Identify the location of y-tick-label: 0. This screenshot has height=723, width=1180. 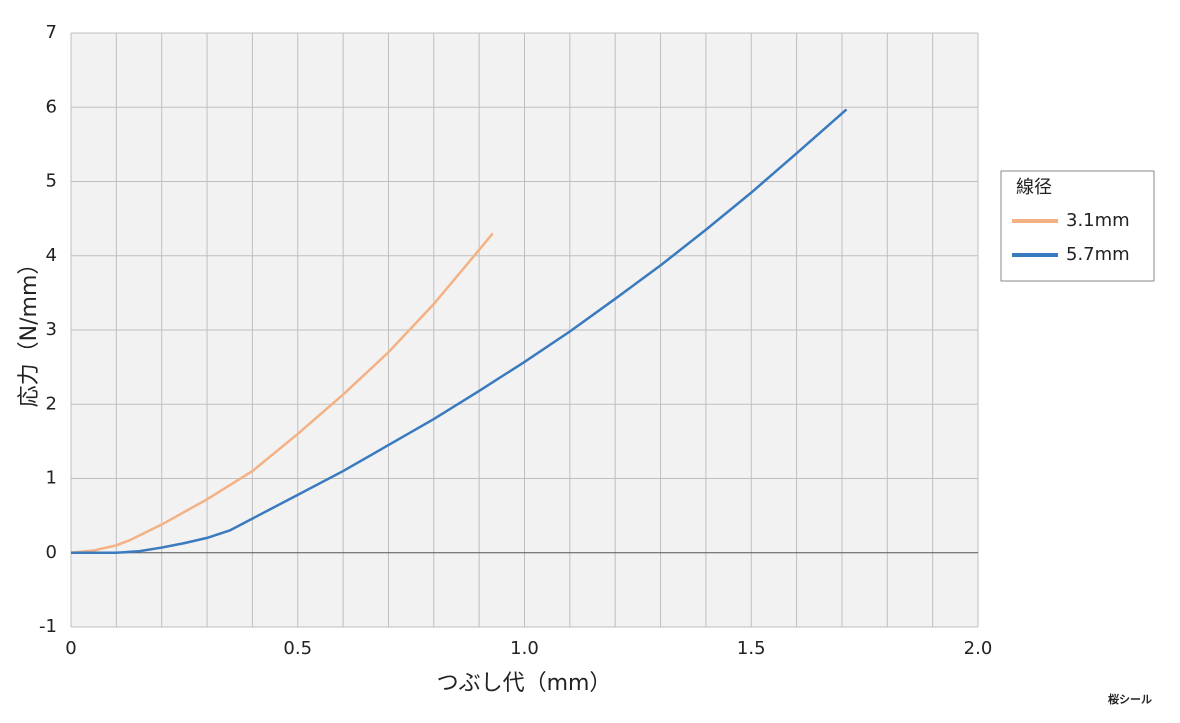
(51, 552).